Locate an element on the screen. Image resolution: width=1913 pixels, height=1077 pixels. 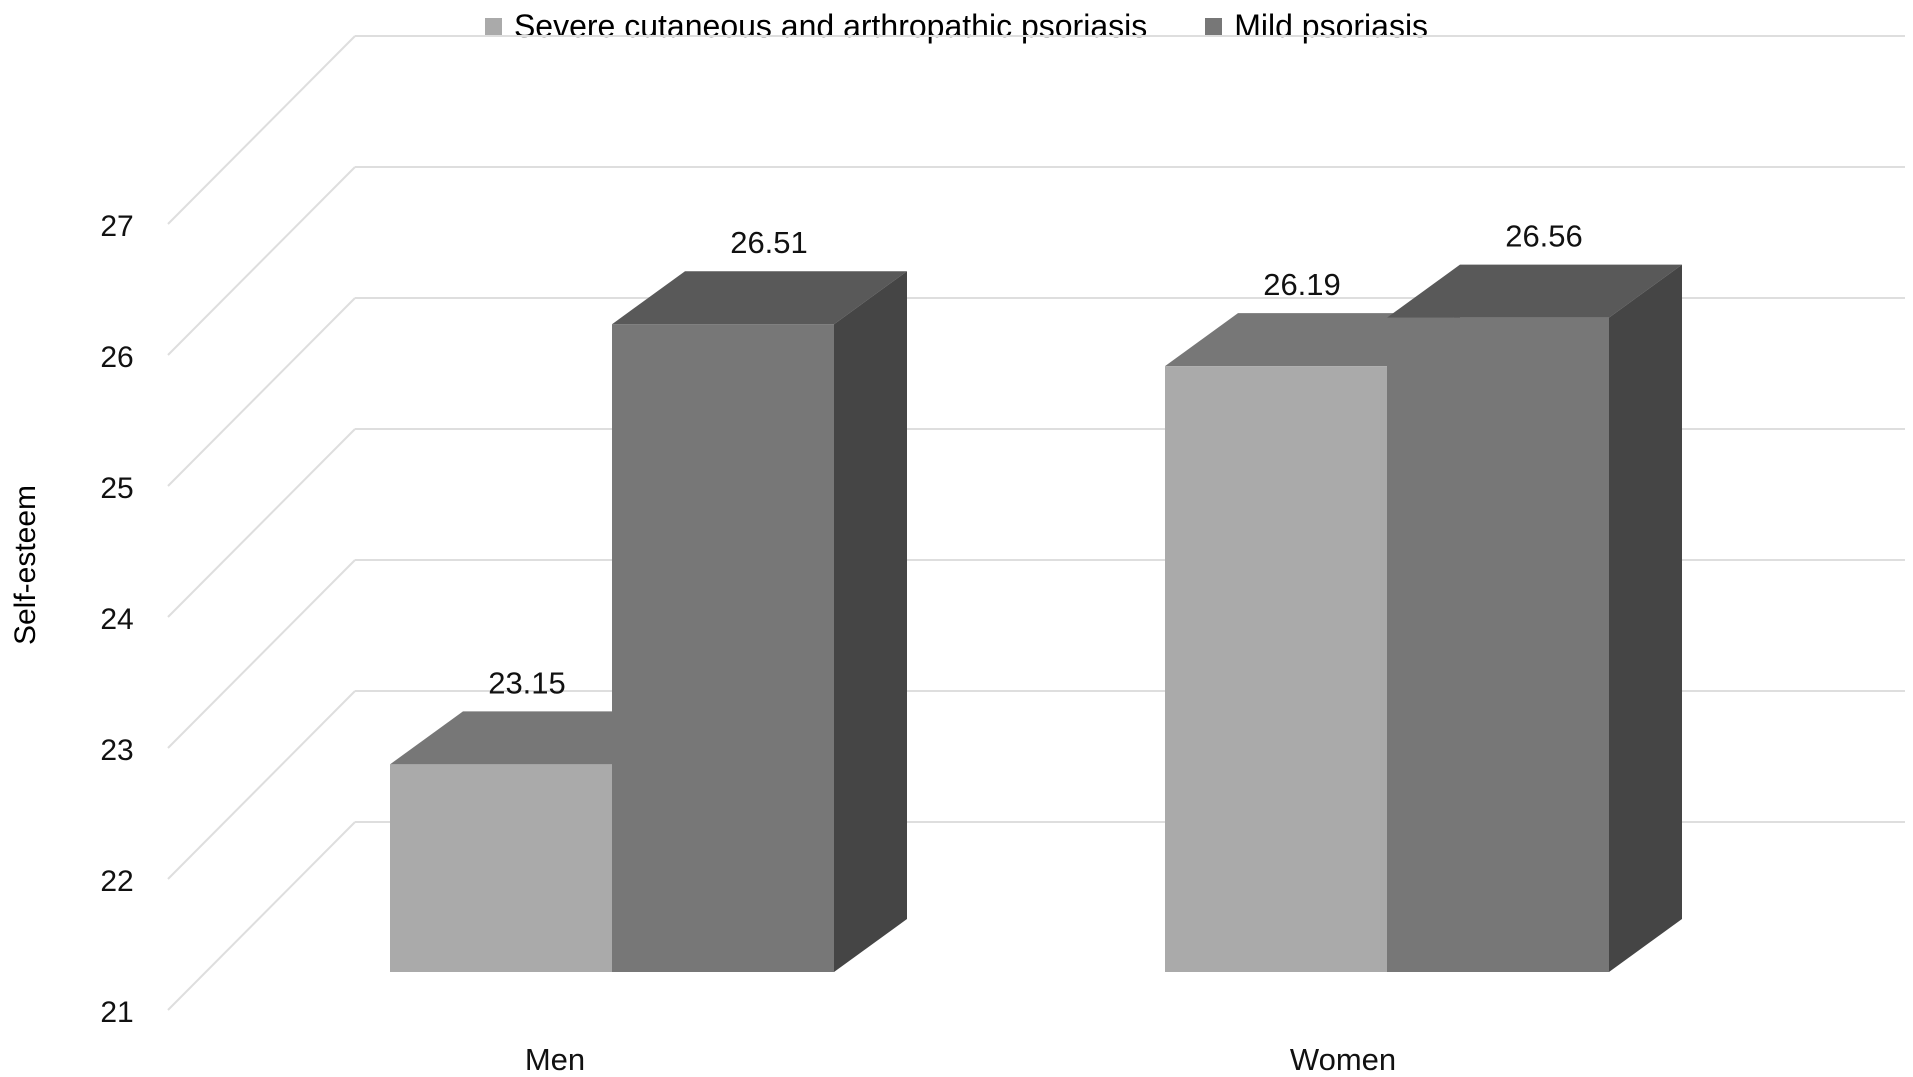
x-tick-label: Men is located at coordinates (555, 1059).